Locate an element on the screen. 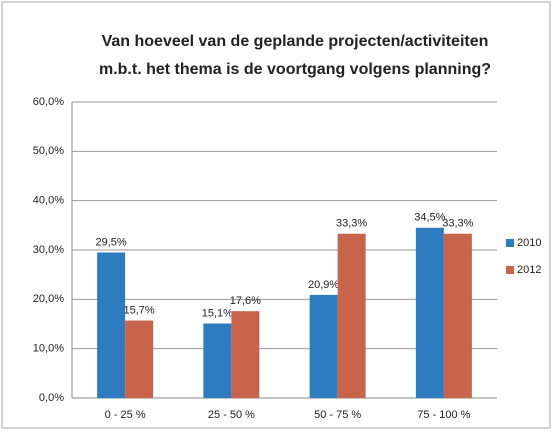 The height and width of the screenshot is (432, 560). data-label: 15,7% is located at coordinates (139, 310).